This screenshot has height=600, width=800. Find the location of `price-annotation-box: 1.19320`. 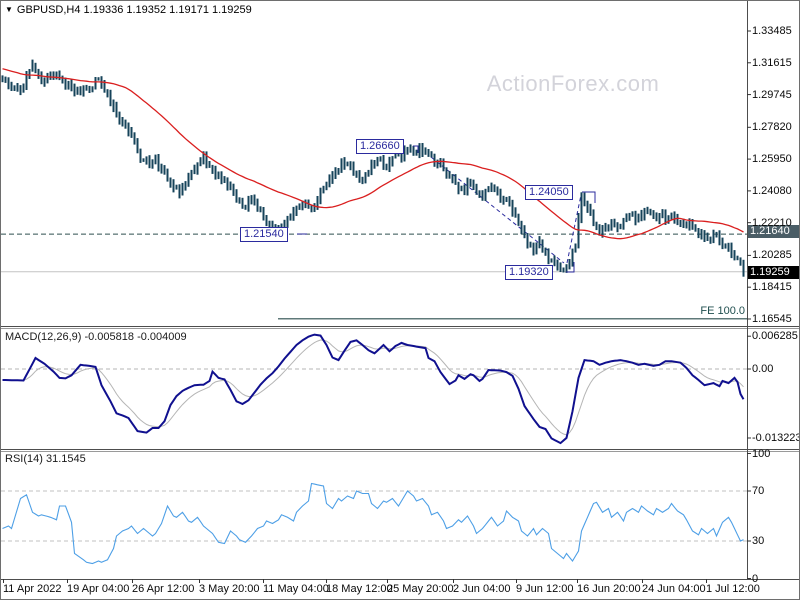

price-annotation-box: 1.19320 is located at coordinates (529, 272).